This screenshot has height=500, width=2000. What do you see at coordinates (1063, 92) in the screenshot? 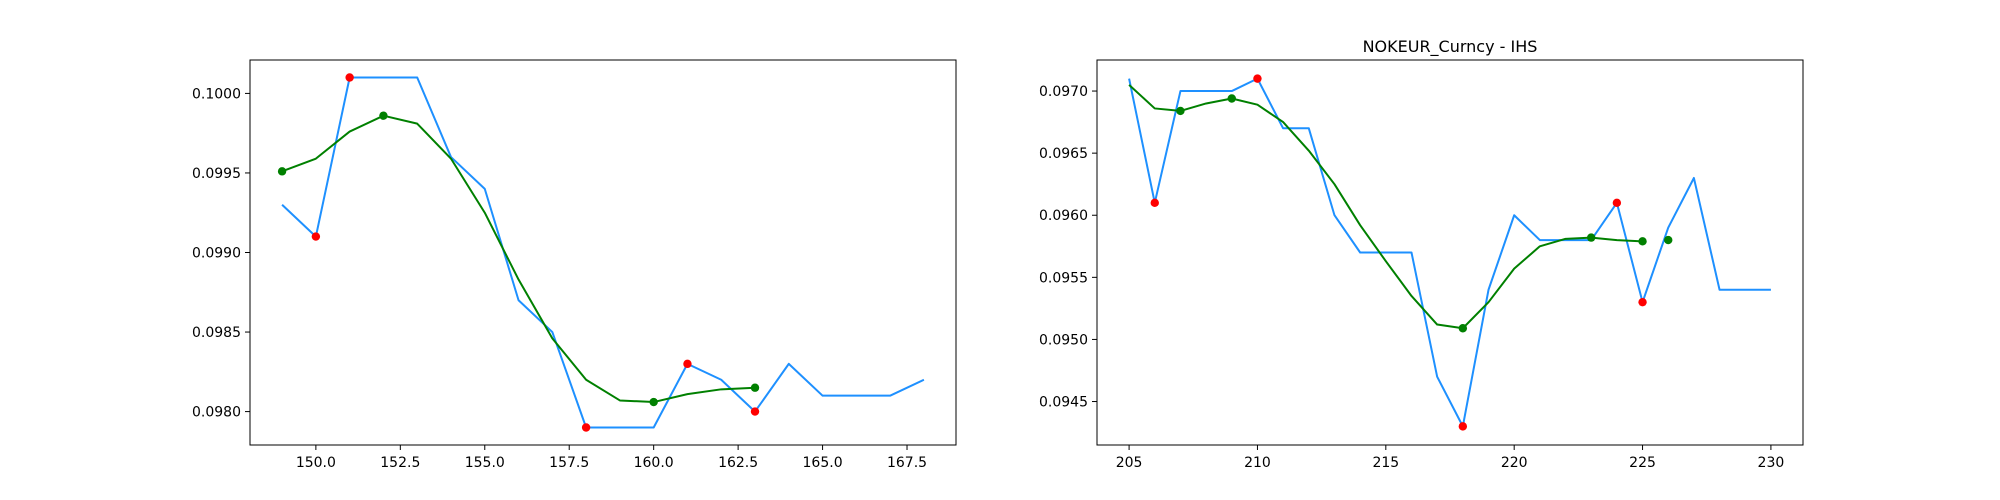
I see `y-tick-label-right-5: 0.0970` at bounding box center [1063, 92].